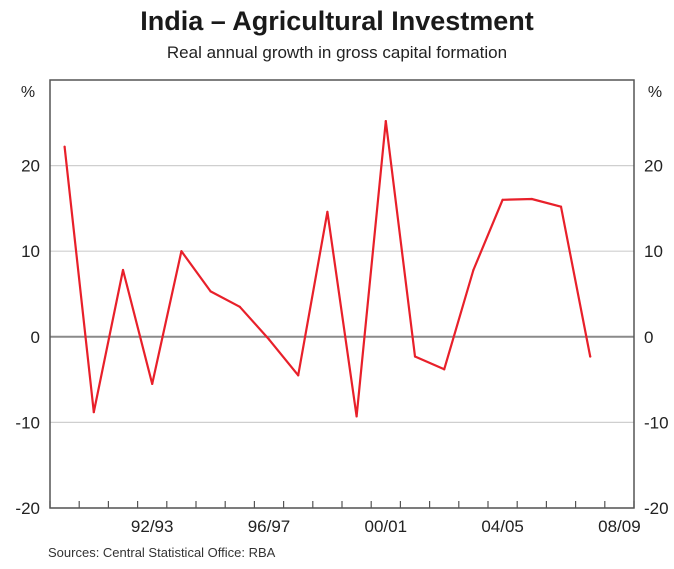 The width and height of the screenshot is (674, 569). I want to click on y-tick-label-left: 10, so click(30, 251).